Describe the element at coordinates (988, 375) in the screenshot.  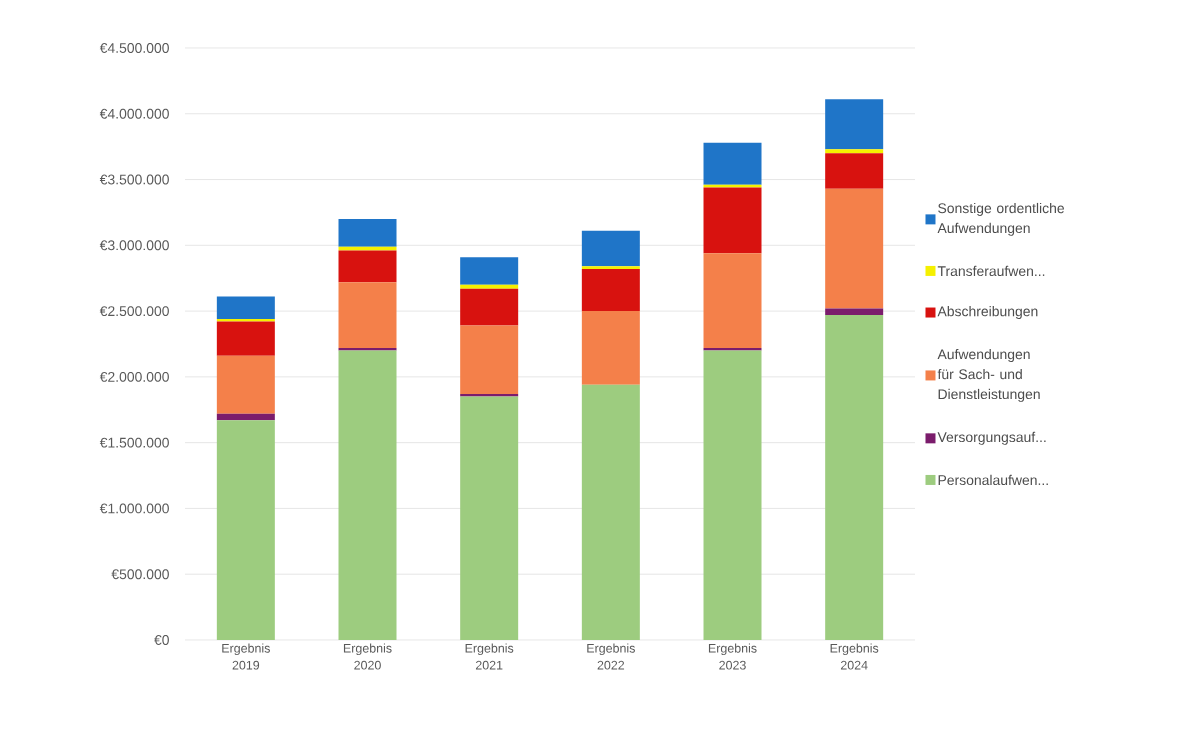
I see `legend-label: Aufwendungen für Sach- und Dienstleistungen` at that location.